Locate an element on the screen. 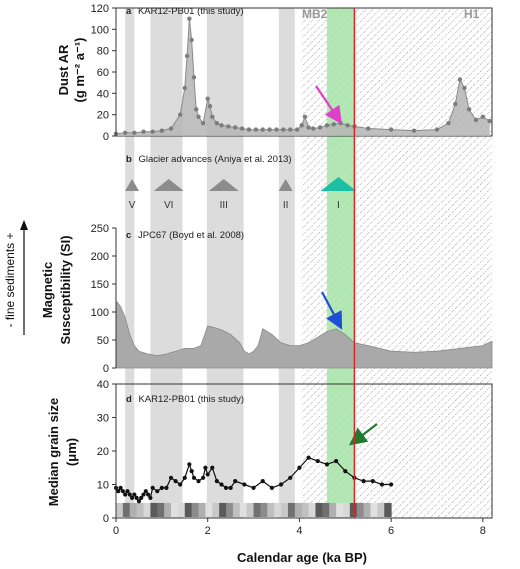 The height and width of the screenshot is (569, 520). x-tick-label: 2 is located at coordinates (208, 531).